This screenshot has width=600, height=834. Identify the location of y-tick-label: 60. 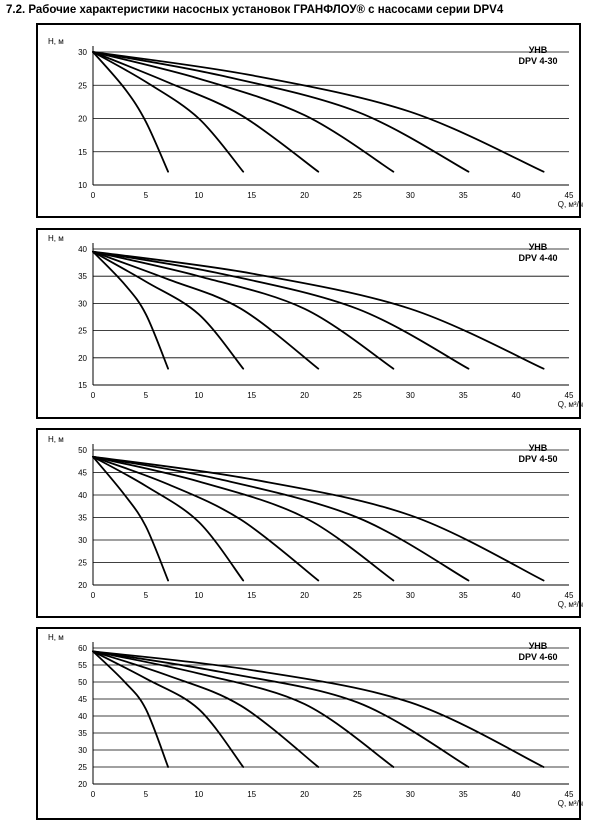
(82, 648).